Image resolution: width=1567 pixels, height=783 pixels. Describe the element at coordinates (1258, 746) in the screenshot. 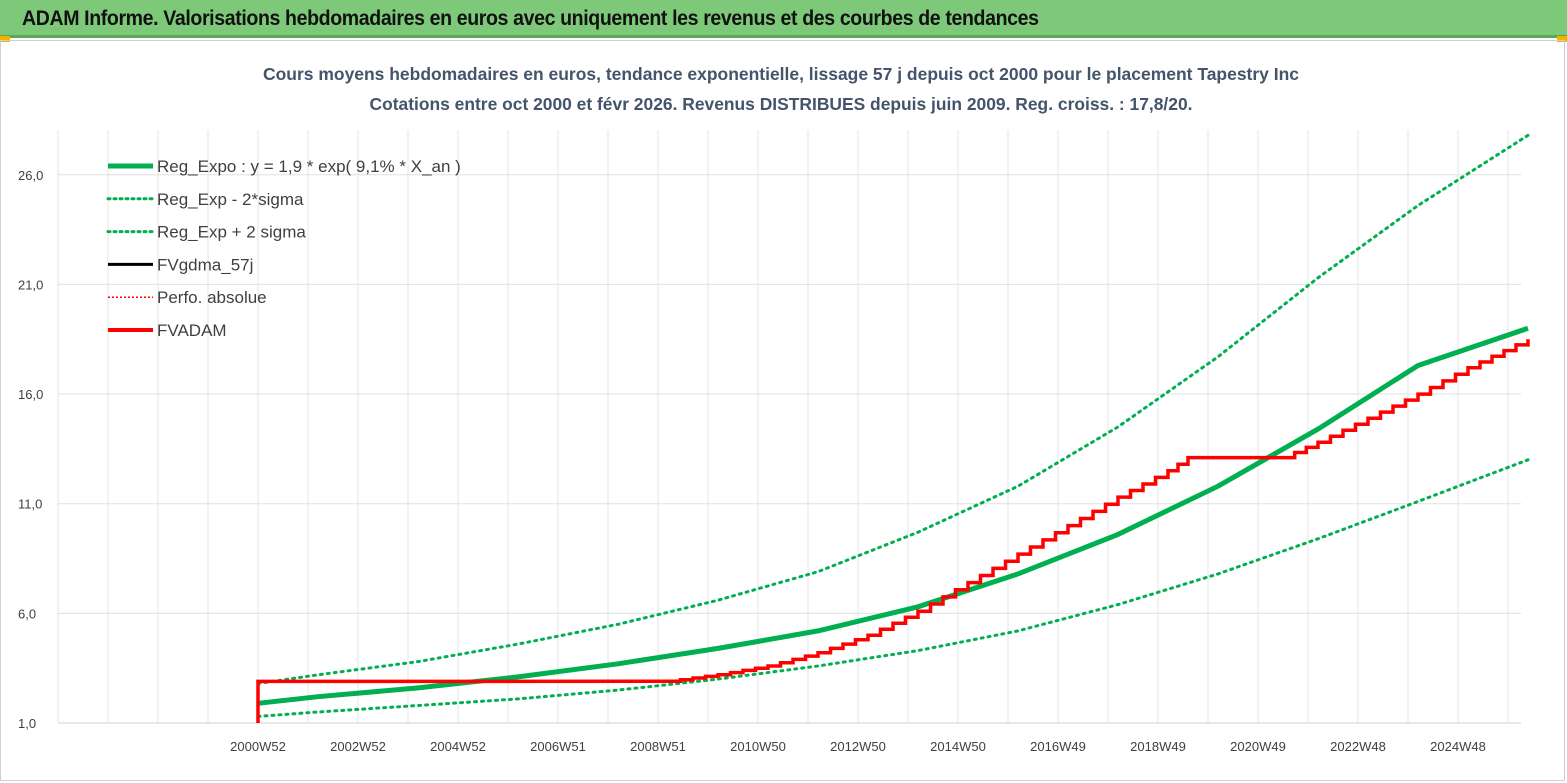

I see `x-tick-label: 2020W49` at that location.